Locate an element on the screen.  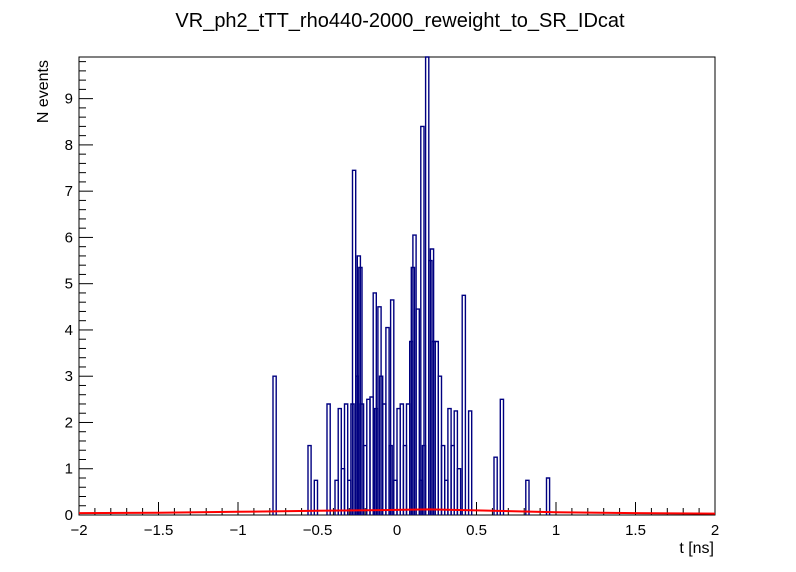
x-tick-label: −0.5 is located at coordinates (318, 530).